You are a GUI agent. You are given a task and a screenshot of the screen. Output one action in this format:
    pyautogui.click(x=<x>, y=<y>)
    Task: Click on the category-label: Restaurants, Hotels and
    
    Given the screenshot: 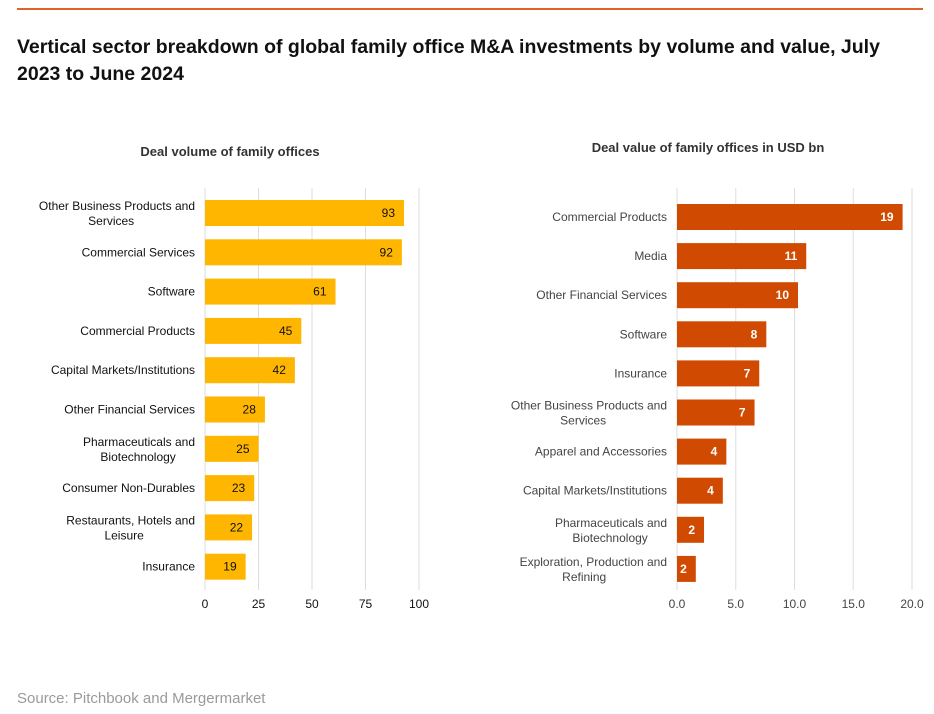 What is the action you would take?
    pyautogui.click(x=130, y=520)
    